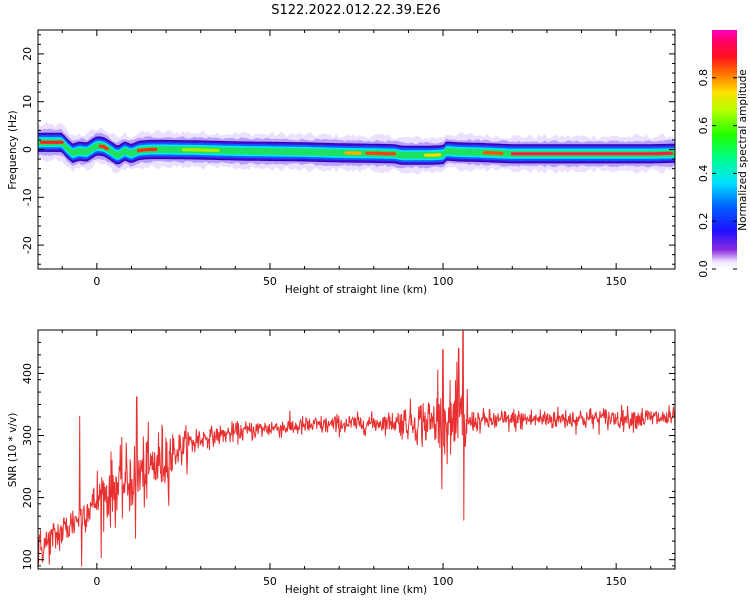  What do you see at coordinates (703, 174) in the screenshot?
I see `colorbar-tick-label: 0.4` at bounding box center [703, 174].